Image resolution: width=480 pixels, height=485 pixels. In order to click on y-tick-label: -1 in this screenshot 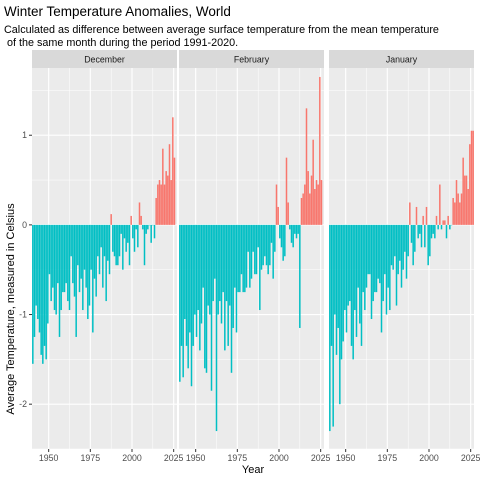, I will do `click(23, 315)`.